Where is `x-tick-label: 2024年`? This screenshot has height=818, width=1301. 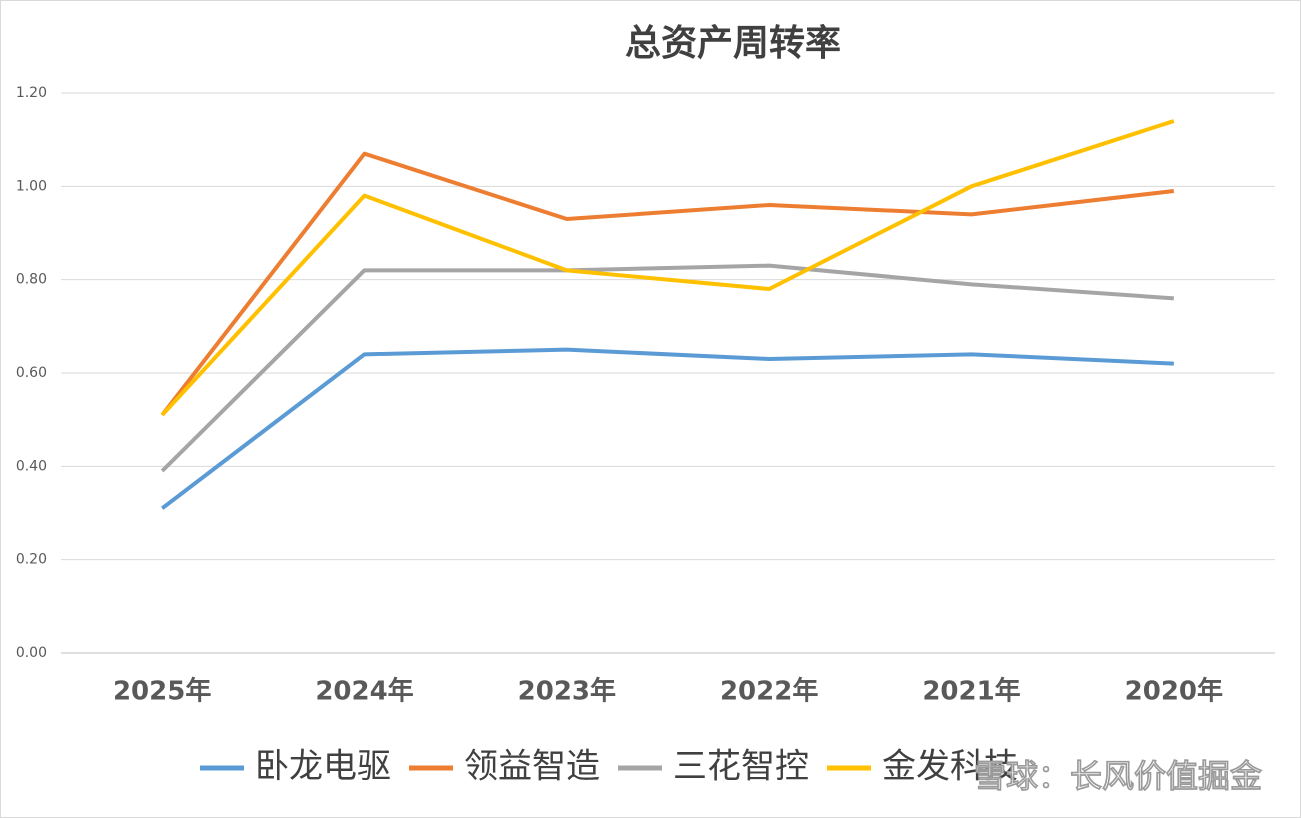
x-tick-label: 2024年 is located at coordinates (364, 691).